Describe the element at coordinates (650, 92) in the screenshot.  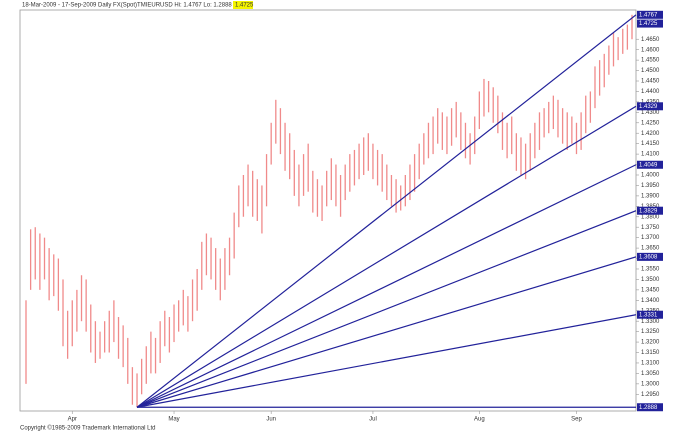
I see `y-tick-label: 1.4400` at that location.